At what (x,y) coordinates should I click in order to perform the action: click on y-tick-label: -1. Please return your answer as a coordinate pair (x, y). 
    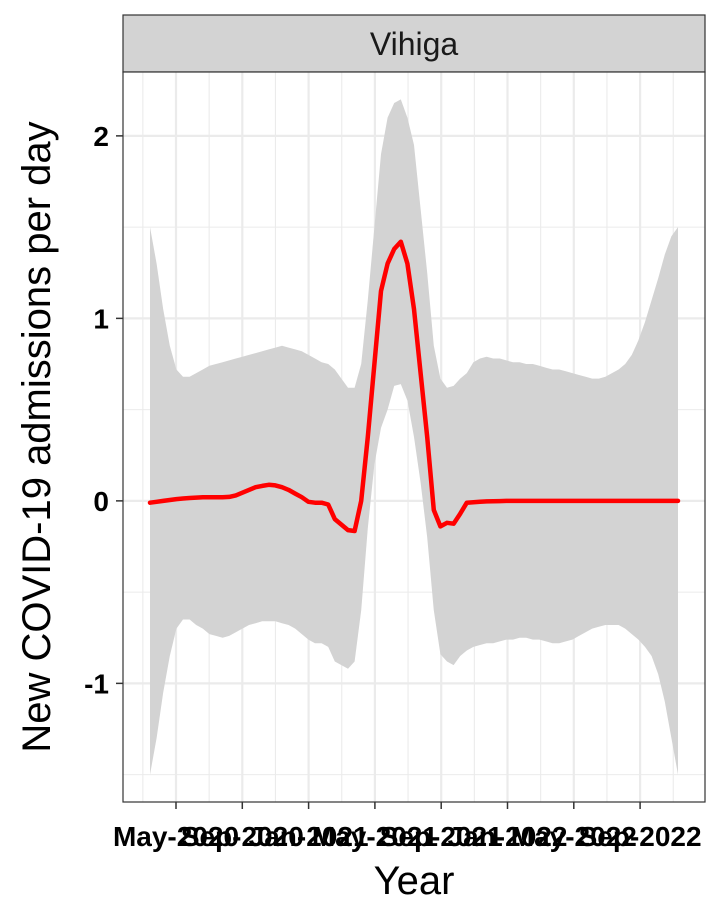
    Looking at the image, I should click on (96, 683).